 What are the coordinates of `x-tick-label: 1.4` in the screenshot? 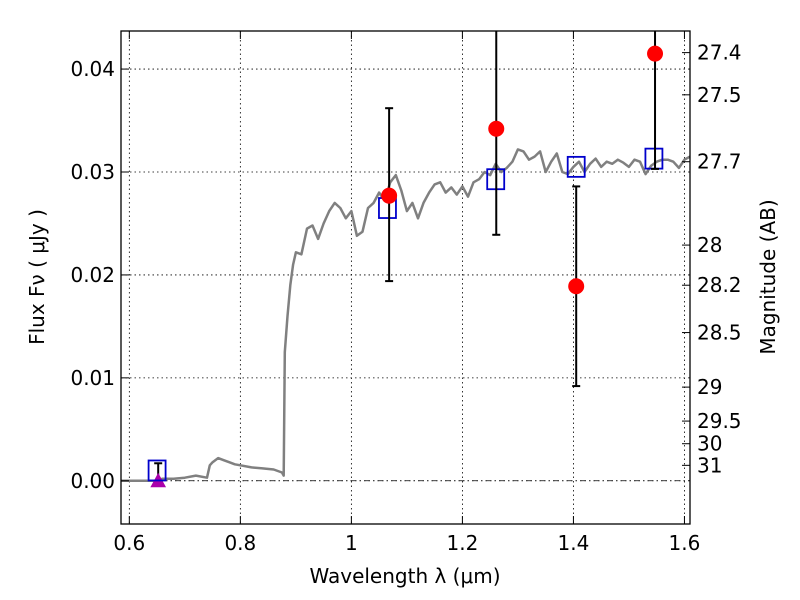 It's located at (574, 543).